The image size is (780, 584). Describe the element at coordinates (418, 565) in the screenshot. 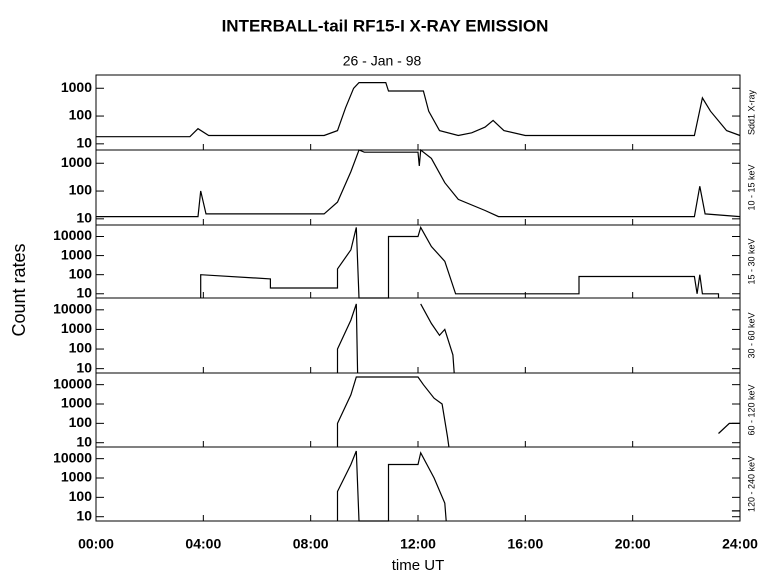

I see `x-axis-label: time UT` at that location.